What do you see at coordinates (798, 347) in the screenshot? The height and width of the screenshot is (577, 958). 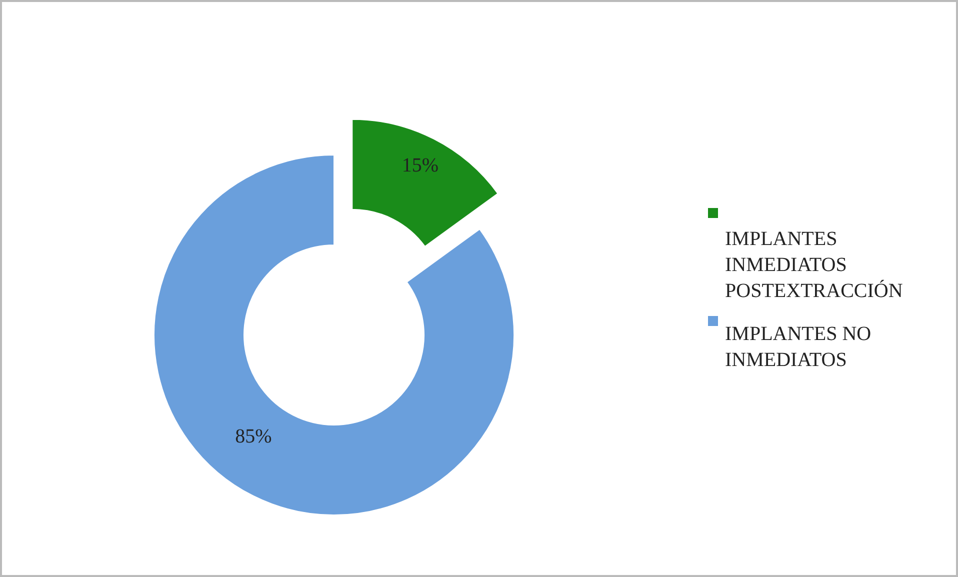 I see `legend-label: IMPLANTES NO INMEDIATOS` at bounding box center [798, 347].